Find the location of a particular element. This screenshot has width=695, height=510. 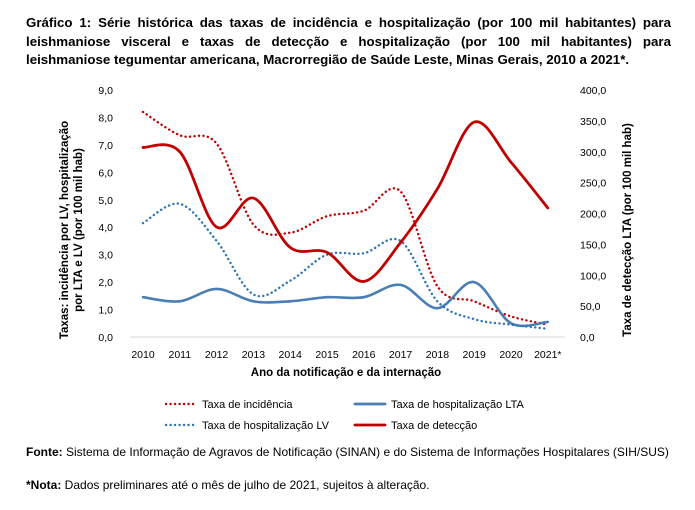

legend-label: Taxa de detecção is located at coordinates (434, 426).